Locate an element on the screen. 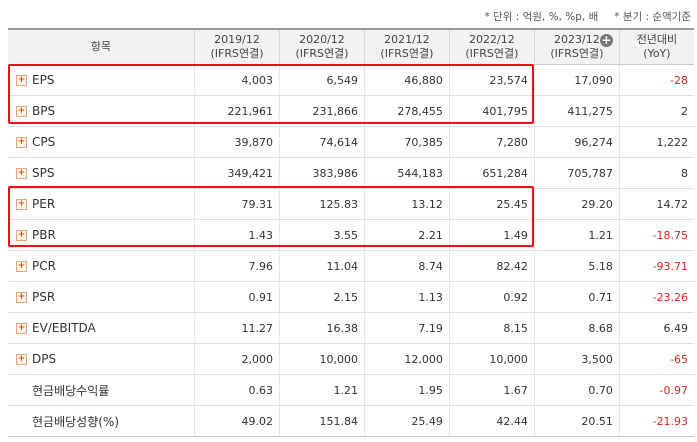 This screenshot has height=442, width=697. cell-value: 2,000 is located at coordinates (237, 359).